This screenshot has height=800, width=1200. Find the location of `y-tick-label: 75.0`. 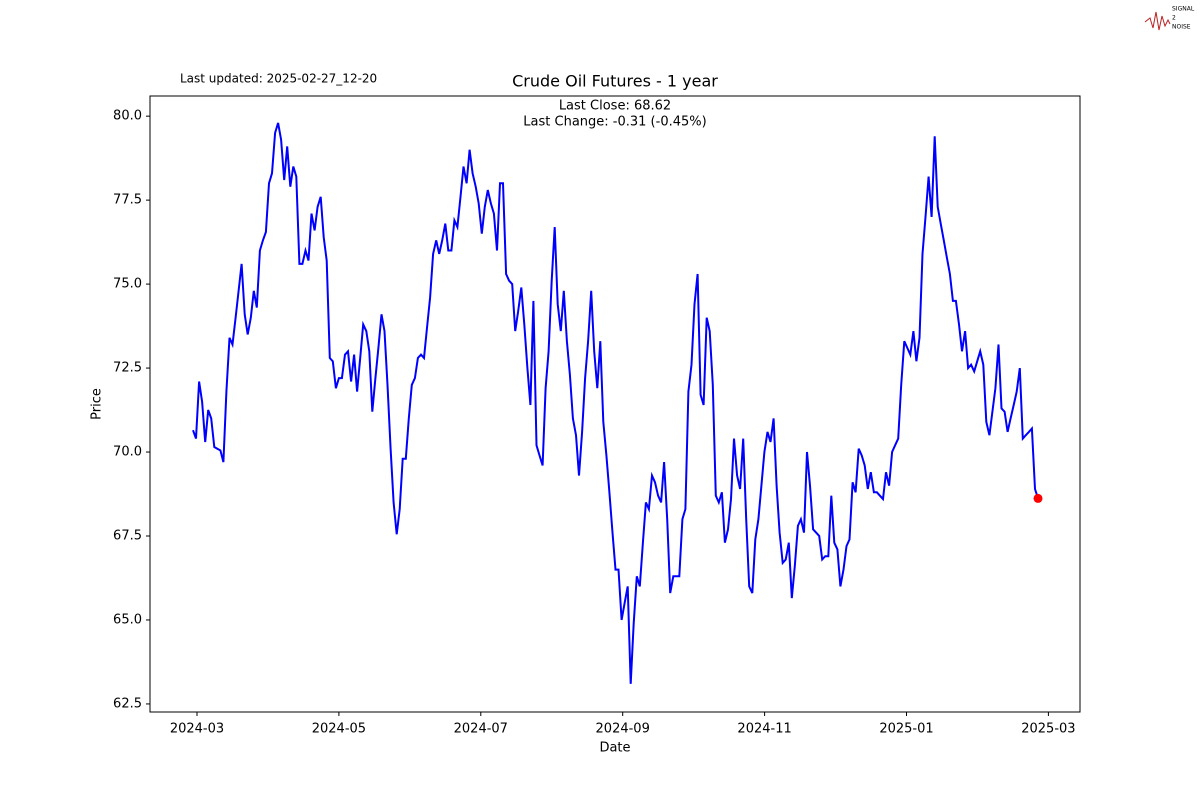

y-tick-label: 75.0 is located at coordinates (127, 284).